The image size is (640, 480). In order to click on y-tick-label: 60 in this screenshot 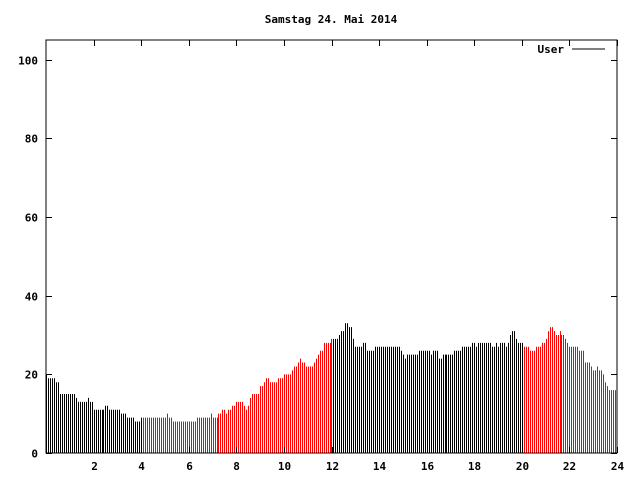, I will do `click(31, 218)`.